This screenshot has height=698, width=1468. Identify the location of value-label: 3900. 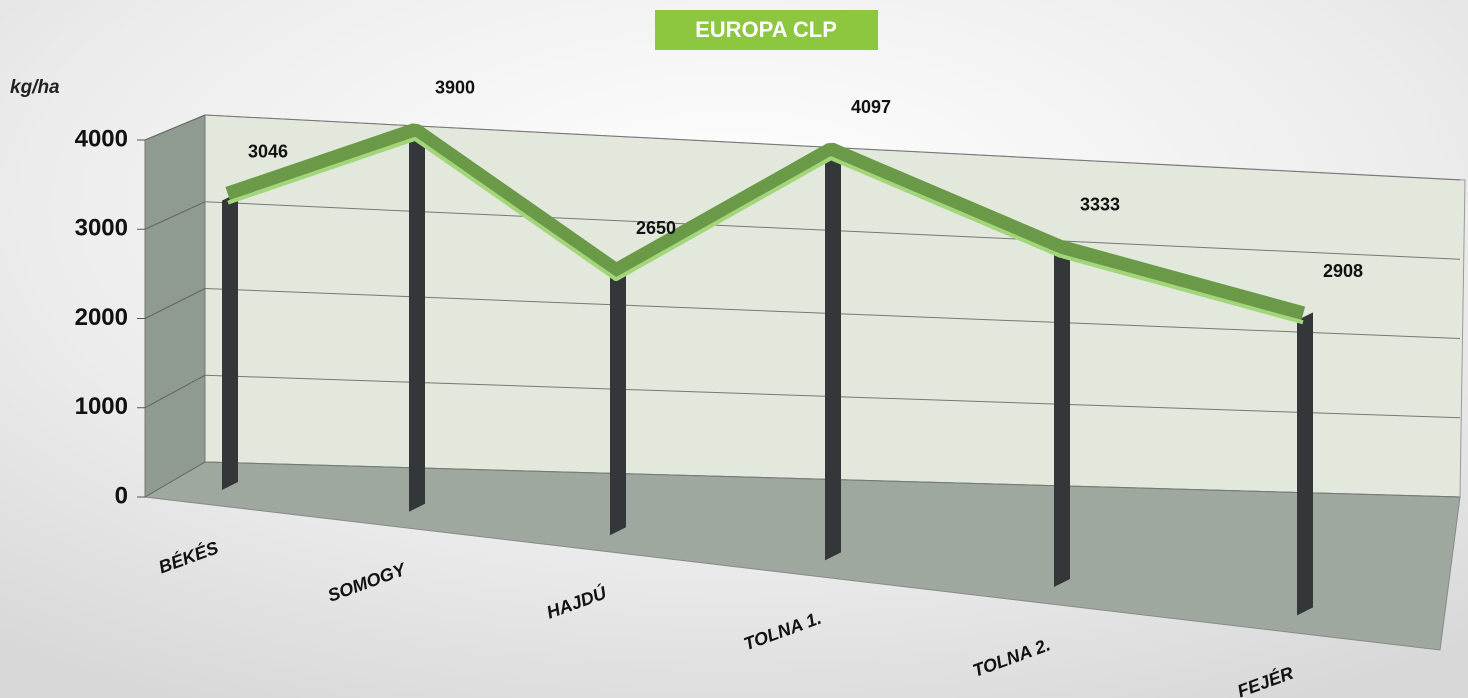
(455, 88).